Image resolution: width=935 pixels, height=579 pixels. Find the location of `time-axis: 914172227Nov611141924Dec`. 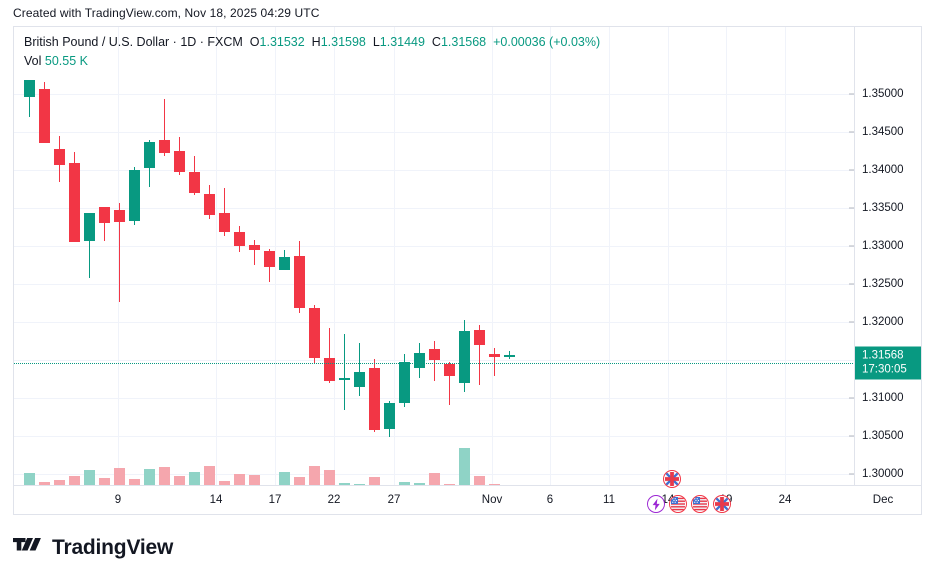

time-axis: 914172227Nov611141924Dec is located at coordinates (467, 499).